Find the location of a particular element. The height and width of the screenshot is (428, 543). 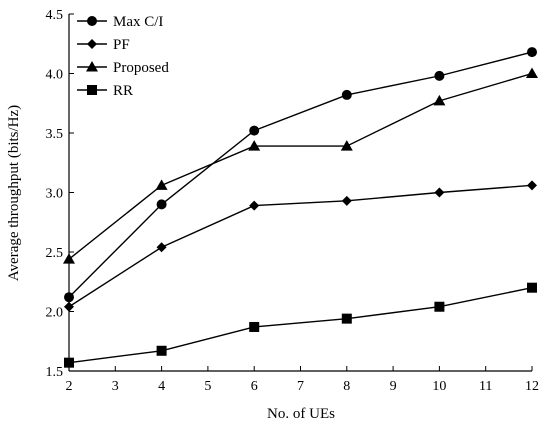

x-tick-label: 4 is located at coordinates (161, 386).